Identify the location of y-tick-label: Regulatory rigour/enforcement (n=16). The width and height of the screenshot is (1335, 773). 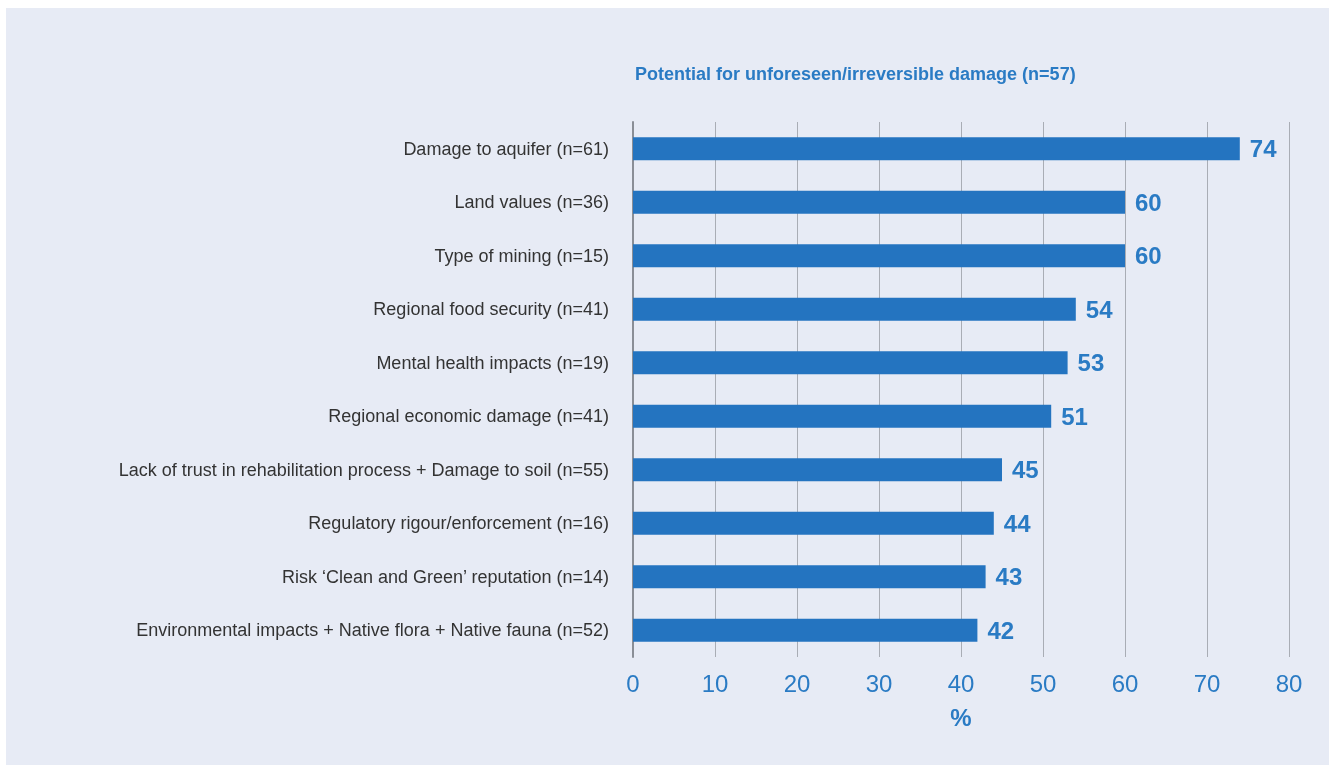
(458, 523).